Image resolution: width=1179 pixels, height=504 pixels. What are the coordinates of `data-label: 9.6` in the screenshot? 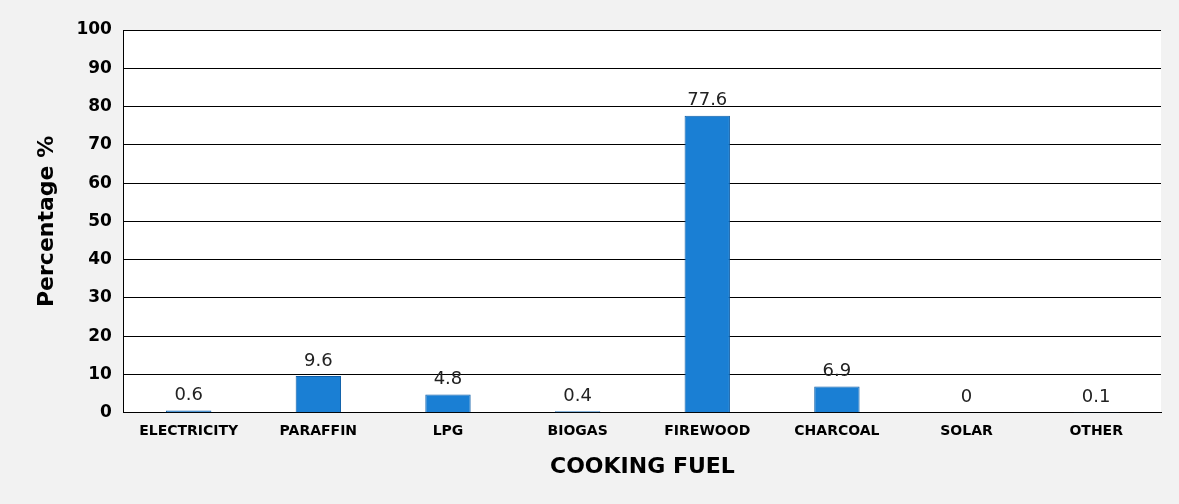 It's located at (318, 359).